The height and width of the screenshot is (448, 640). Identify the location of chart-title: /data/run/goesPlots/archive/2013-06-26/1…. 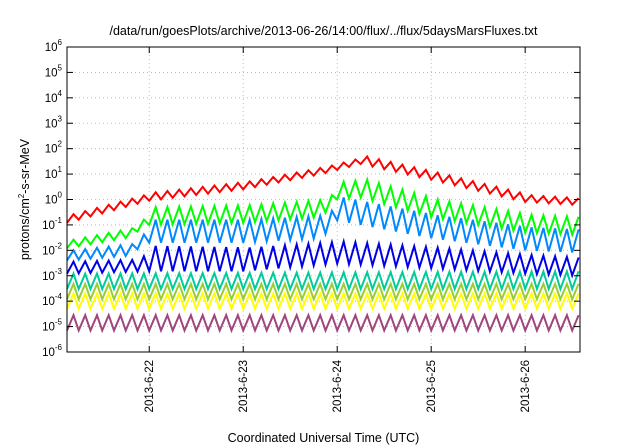
(323, 31).